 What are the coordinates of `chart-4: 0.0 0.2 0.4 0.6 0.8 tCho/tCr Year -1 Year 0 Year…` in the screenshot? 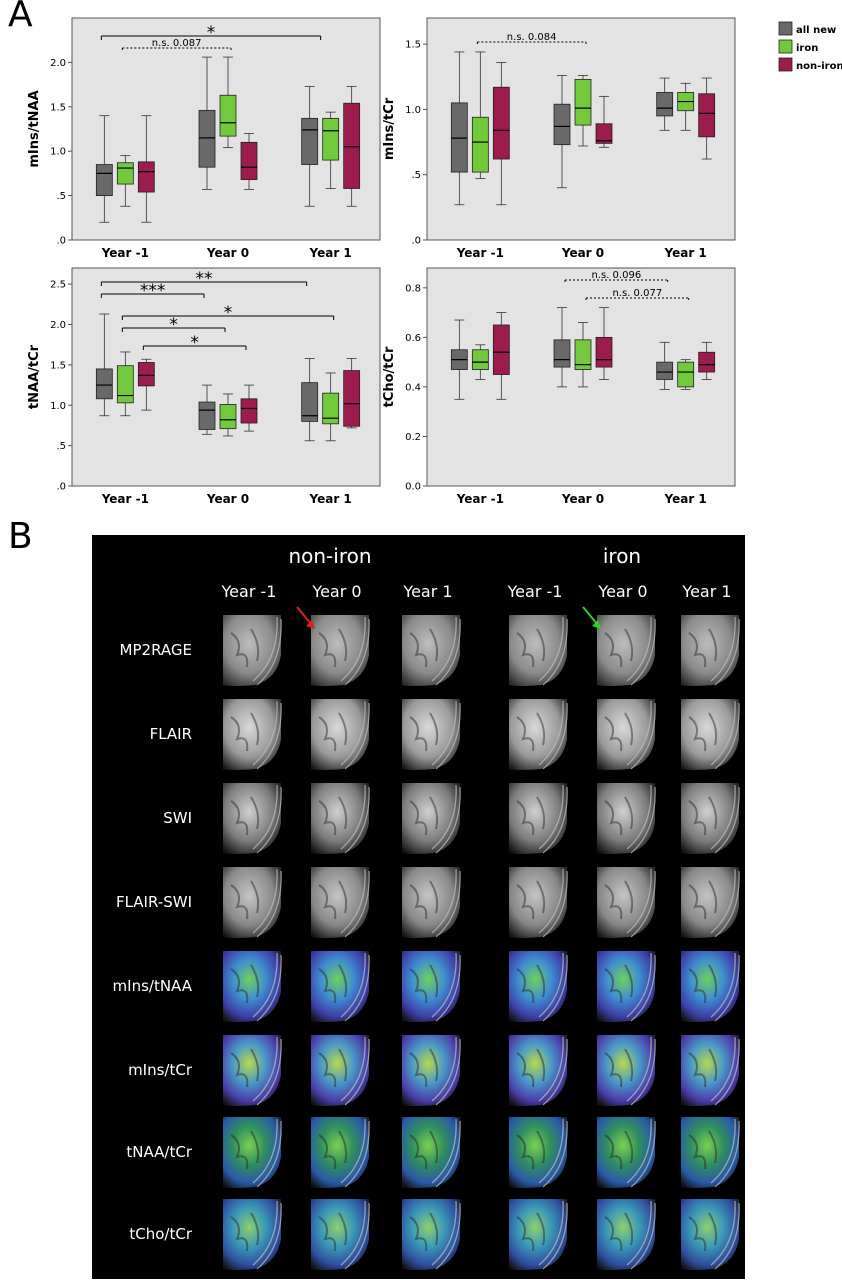 It's located at (559, 386).